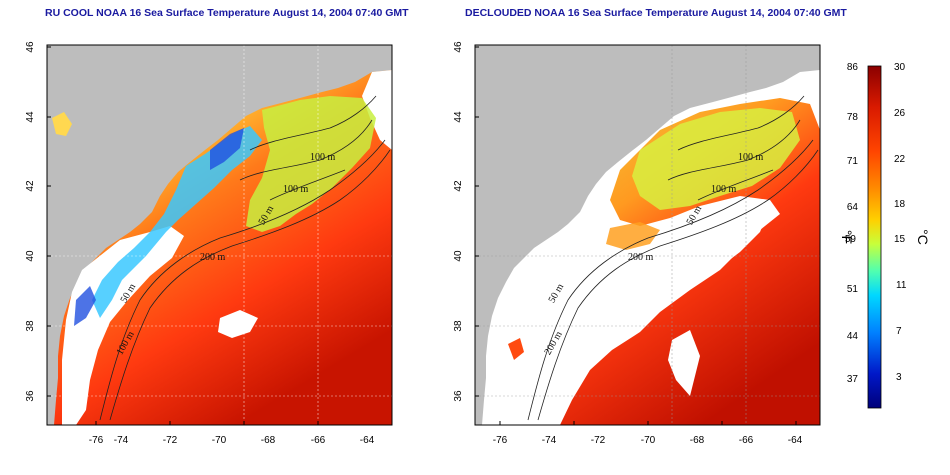  What do you see at coordinates (853, 117) in the screenshot?
I see `fahrenheit-tick: 78` at bounding box center [853, 117].